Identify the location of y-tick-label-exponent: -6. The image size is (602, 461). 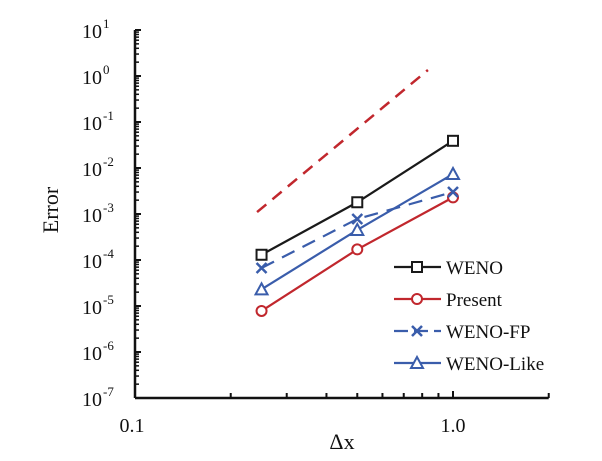
(108, 345).